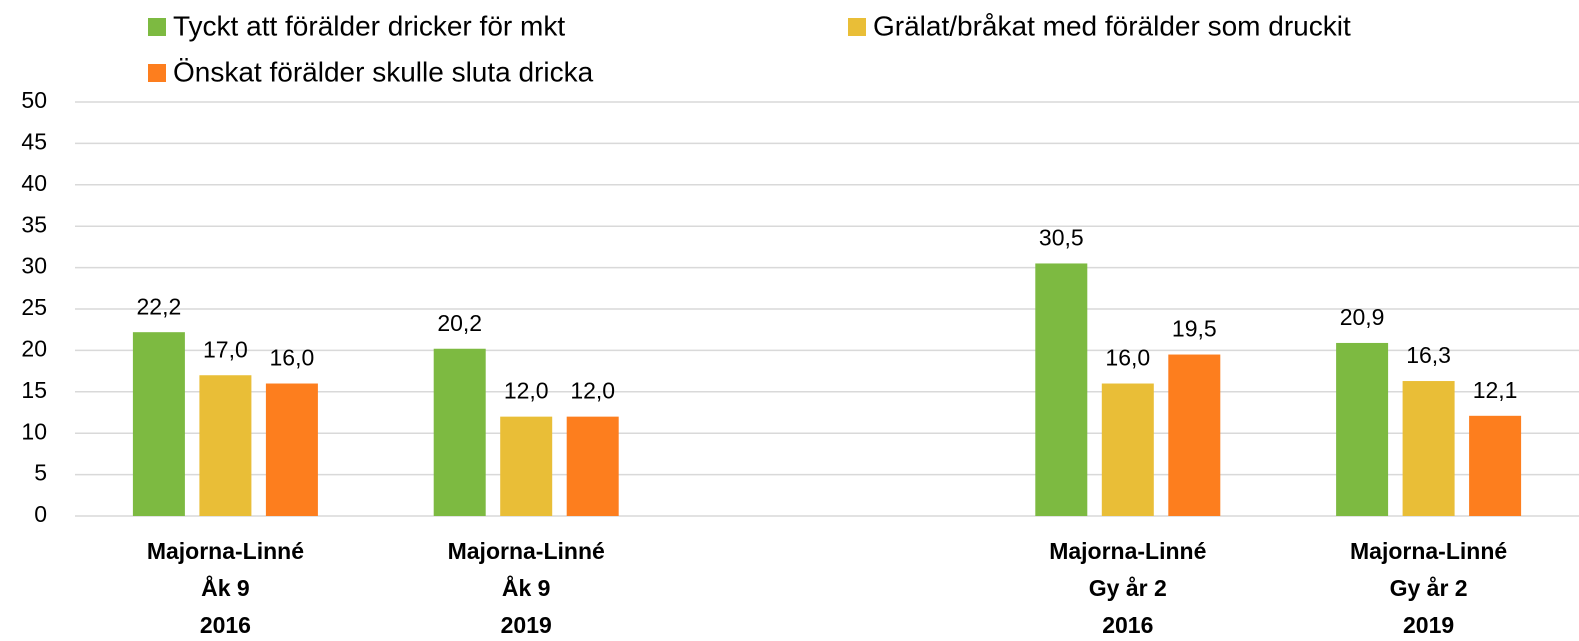  Describe the element at coordinates (34, 224) in the screenshot. I see `y-tick-label: 35` at that location.